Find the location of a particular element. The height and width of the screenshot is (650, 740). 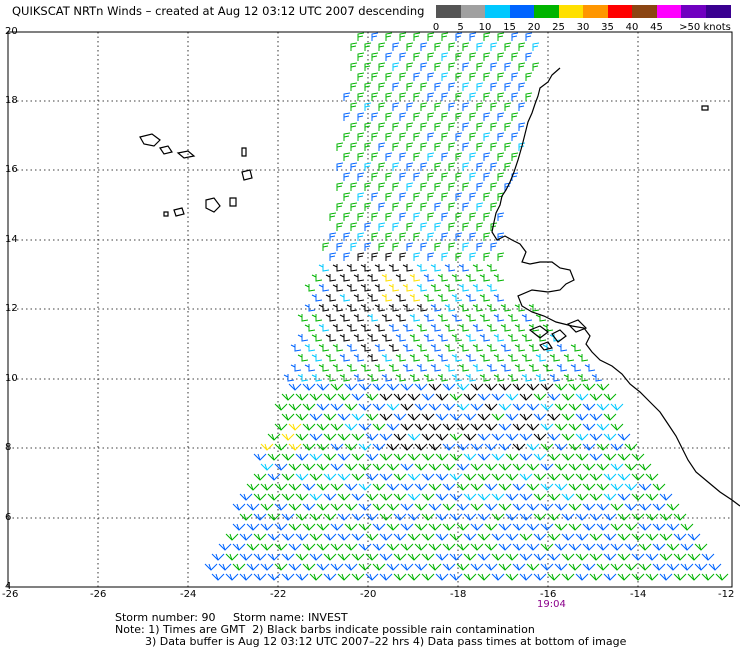

lon-tick-label: -16 is located at coordinates (548, 594).